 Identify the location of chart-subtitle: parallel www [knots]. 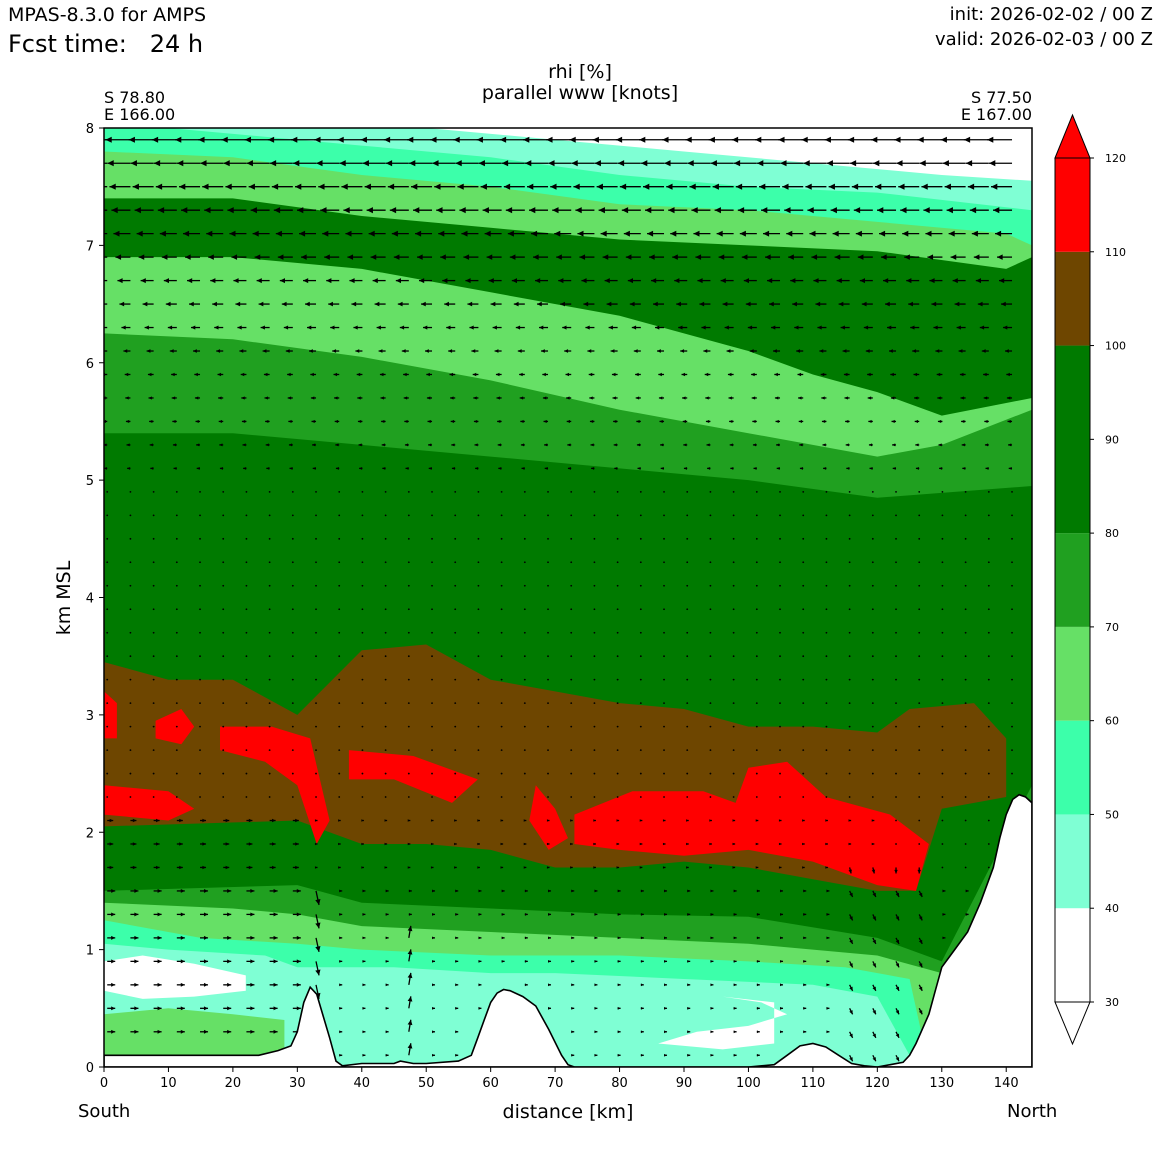
(580, 93).